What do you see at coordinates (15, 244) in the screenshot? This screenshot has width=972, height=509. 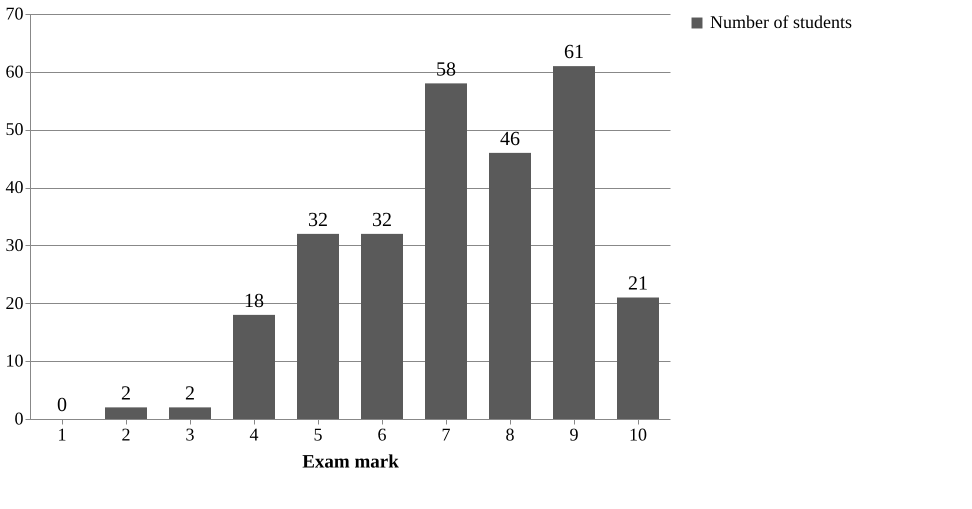 I see `y-tick-label: 30` at bounding box center [15, 244].